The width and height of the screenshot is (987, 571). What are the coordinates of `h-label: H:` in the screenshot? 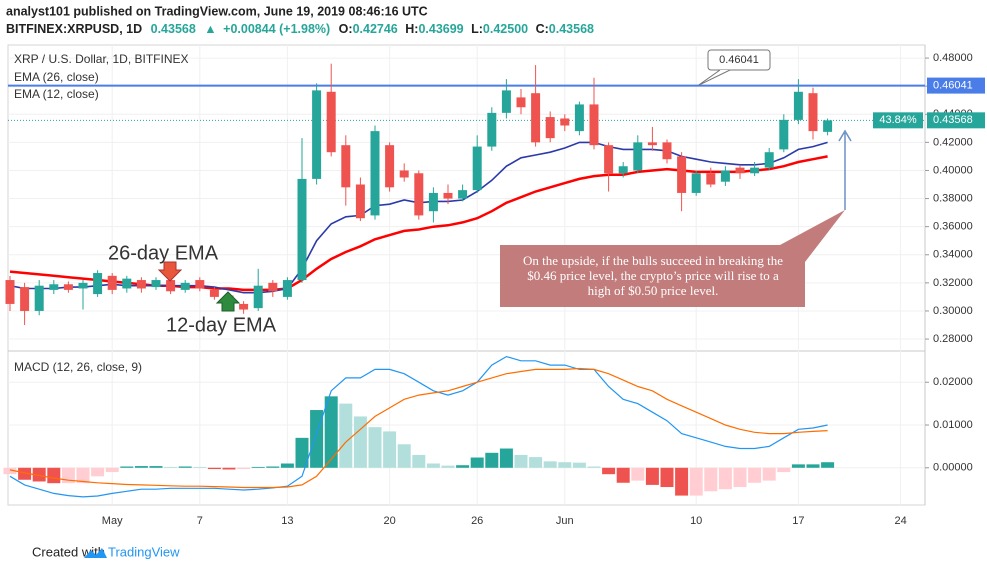 It's located at (411, 29).